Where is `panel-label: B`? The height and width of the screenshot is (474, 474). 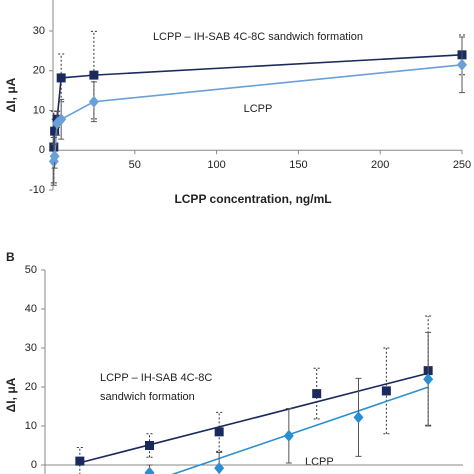
panel-label: B is located at coordinates (10, 257).